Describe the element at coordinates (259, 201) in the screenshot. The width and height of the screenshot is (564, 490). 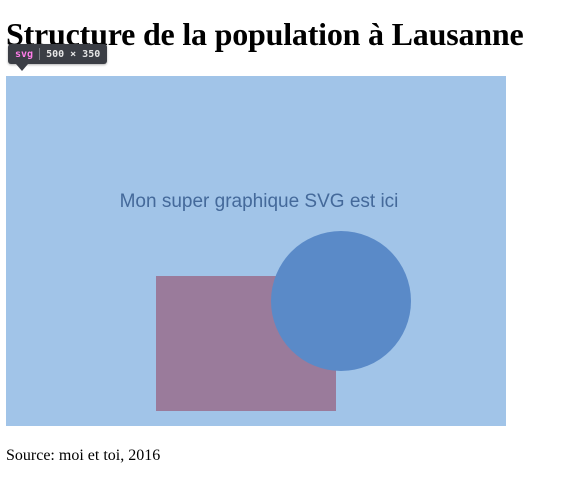
I see `graphic-caption: Mon super graphique SVG est ici` at that location.